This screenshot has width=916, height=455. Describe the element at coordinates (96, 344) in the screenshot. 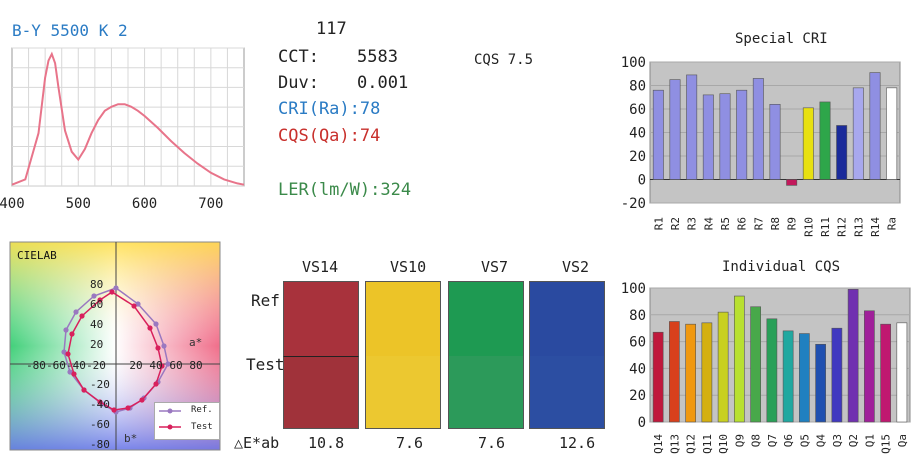

I see `cielab-y-tick: 20` at that location.